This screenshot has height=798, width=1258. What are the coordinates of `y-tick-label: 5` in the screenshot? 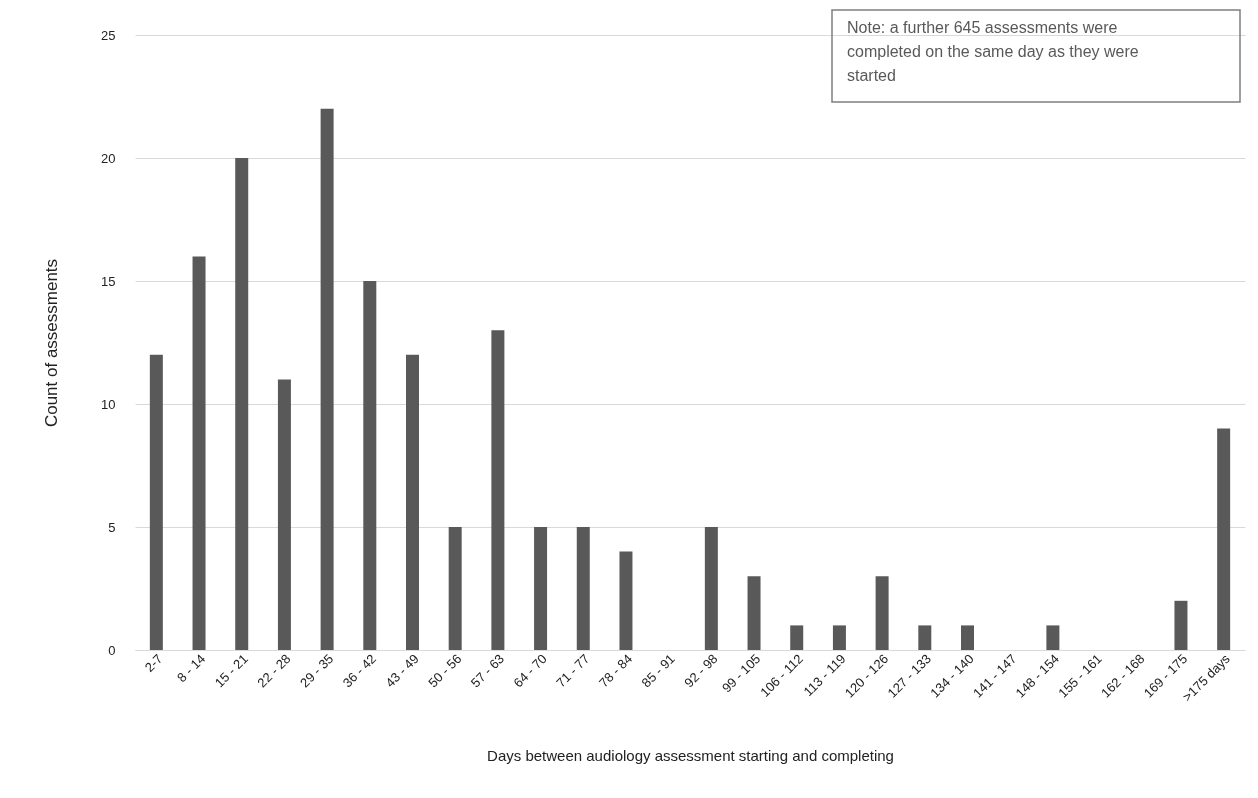 It's located at (112, 527).